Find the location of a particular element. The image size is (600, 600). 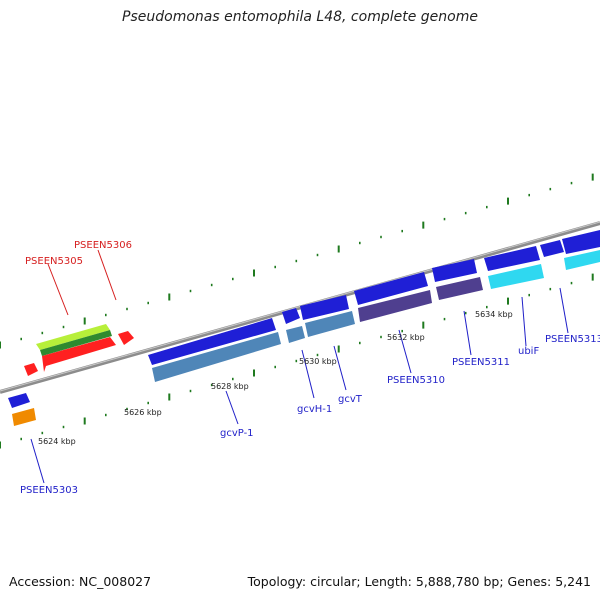

kbp-label-5626: 5626 kbp is located at coordinates (143, 412).